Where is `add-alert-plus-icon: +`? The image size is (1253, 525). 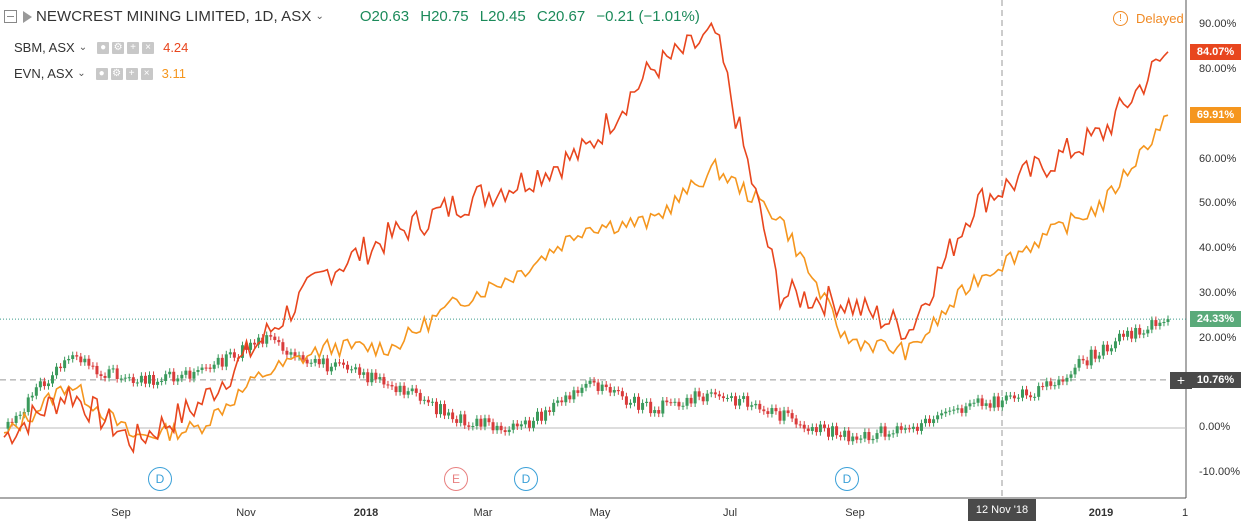
add-alert-plus-icon: + is located at coordinates (1181, 380).